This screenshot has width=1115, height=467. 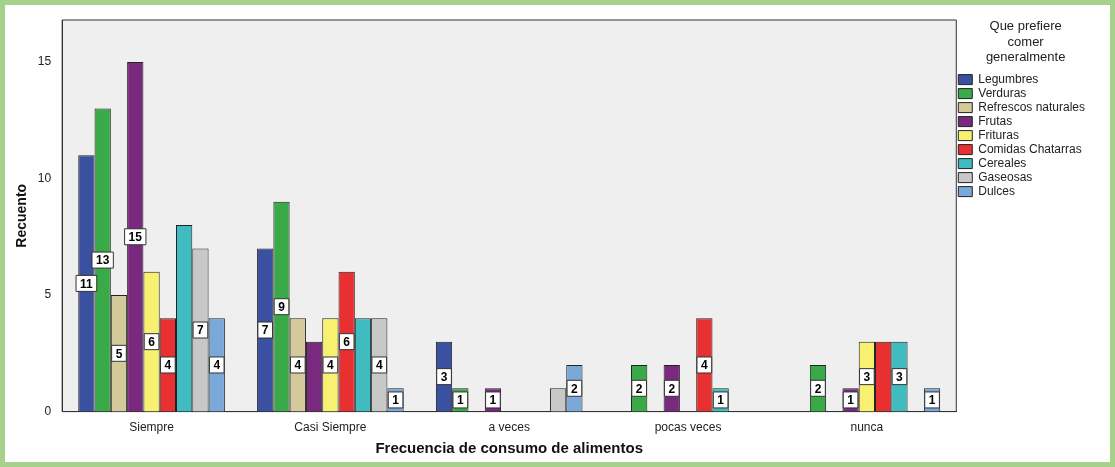 I want to click on y-tick-label: 15, so click(x=44, y=61).